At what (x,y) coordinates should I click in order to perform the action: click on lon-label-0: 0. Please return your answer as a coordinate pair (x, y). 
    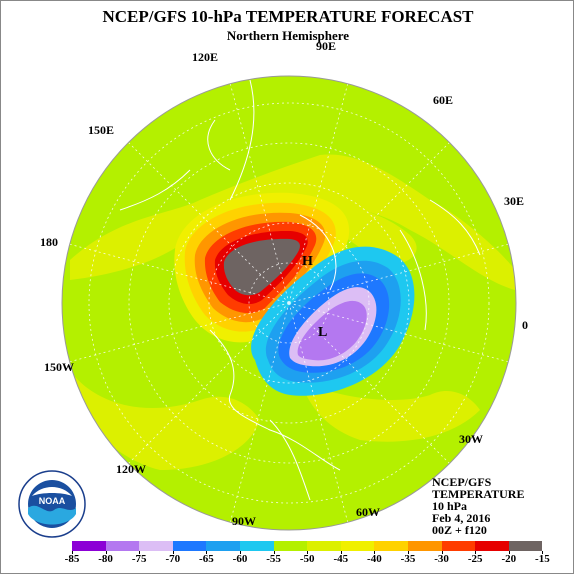
    Looking at the image, I should click on (525, 325).